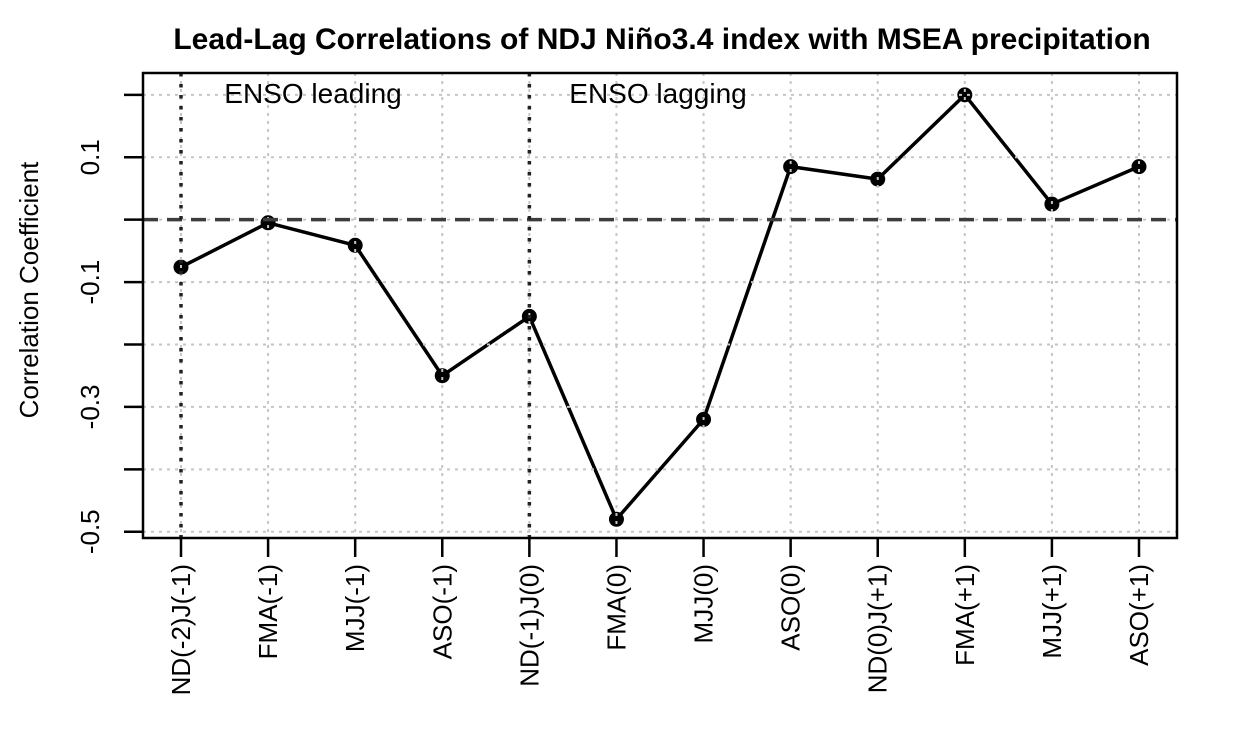 The width and height of the screenshot is (1250, 750). What do you see at coordinates (878, 628) in the screenshot?
I see `x-tick-label: ND(0)J(+1)` at bounding box center [878, 628].